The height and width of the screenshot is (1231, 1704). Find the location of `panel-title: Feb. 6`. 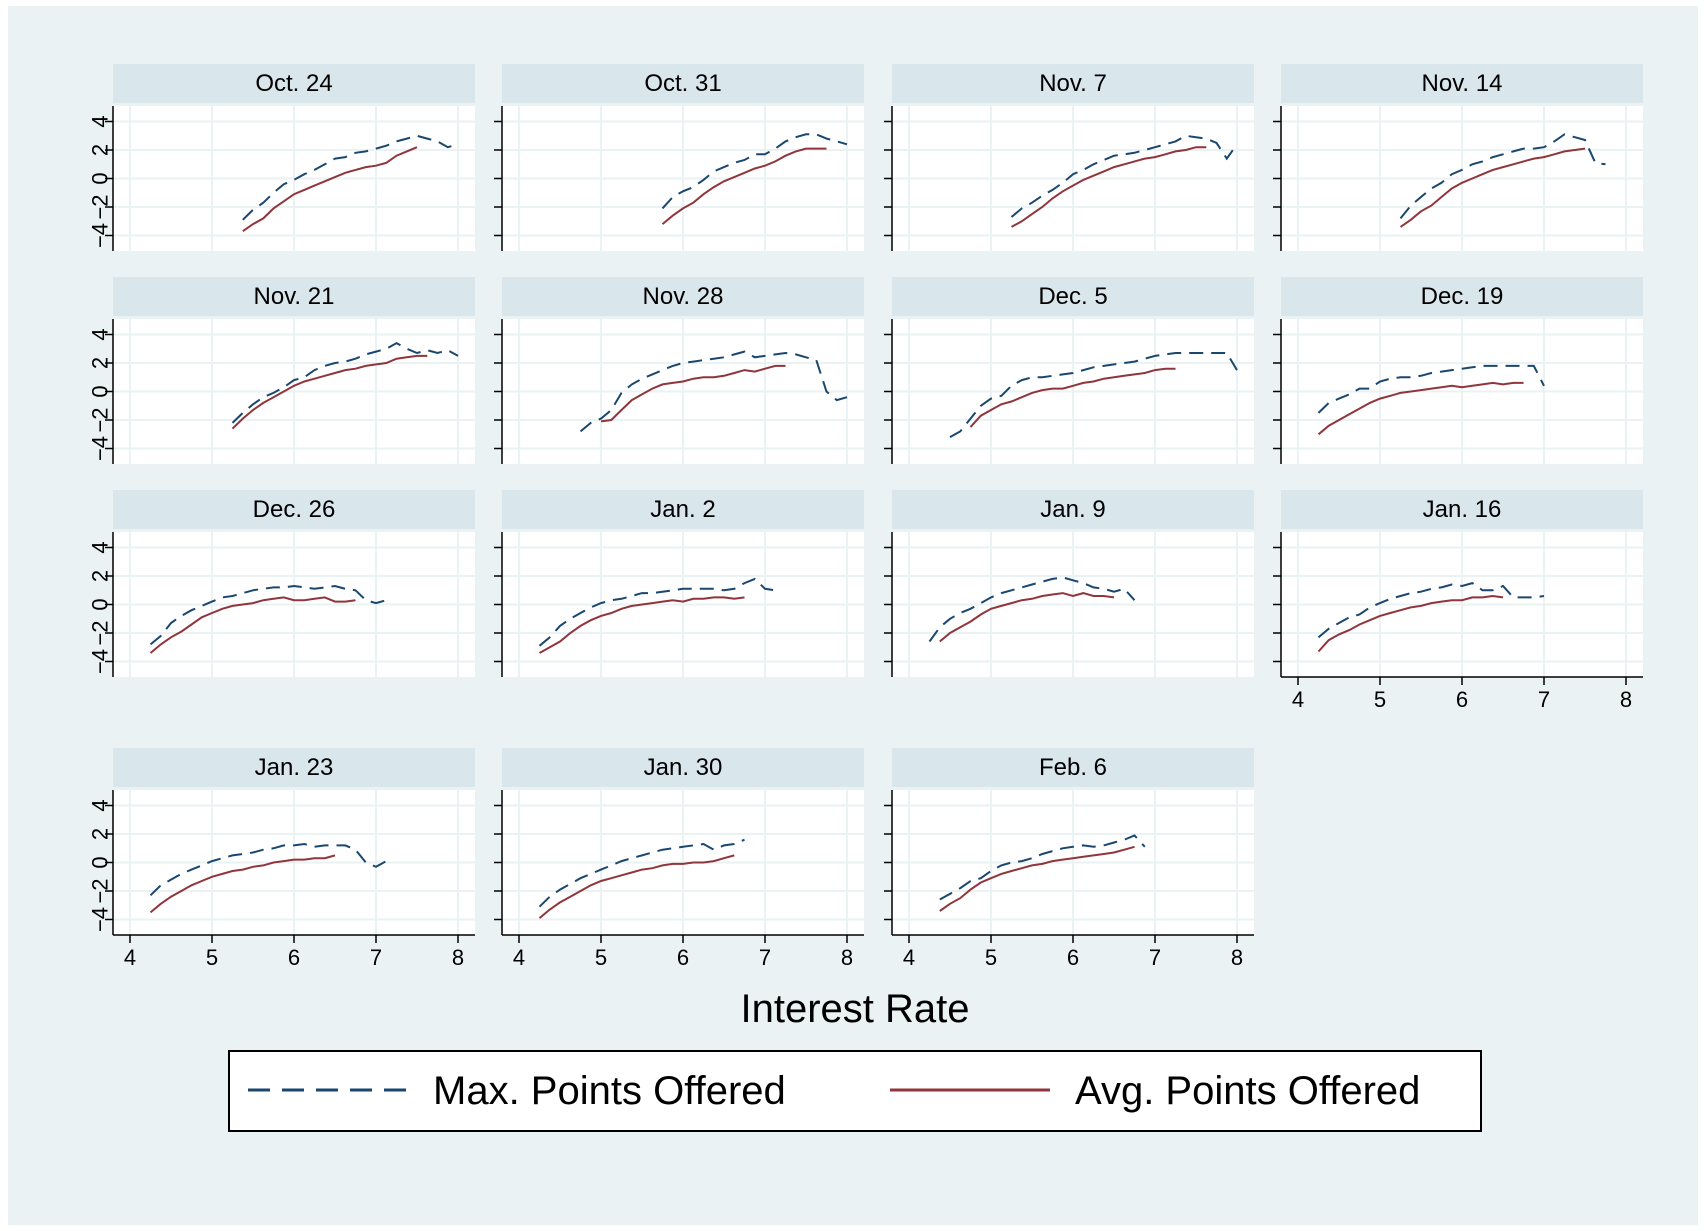

panel-title: Feb. 6 is located at coordinates (1073, 767).